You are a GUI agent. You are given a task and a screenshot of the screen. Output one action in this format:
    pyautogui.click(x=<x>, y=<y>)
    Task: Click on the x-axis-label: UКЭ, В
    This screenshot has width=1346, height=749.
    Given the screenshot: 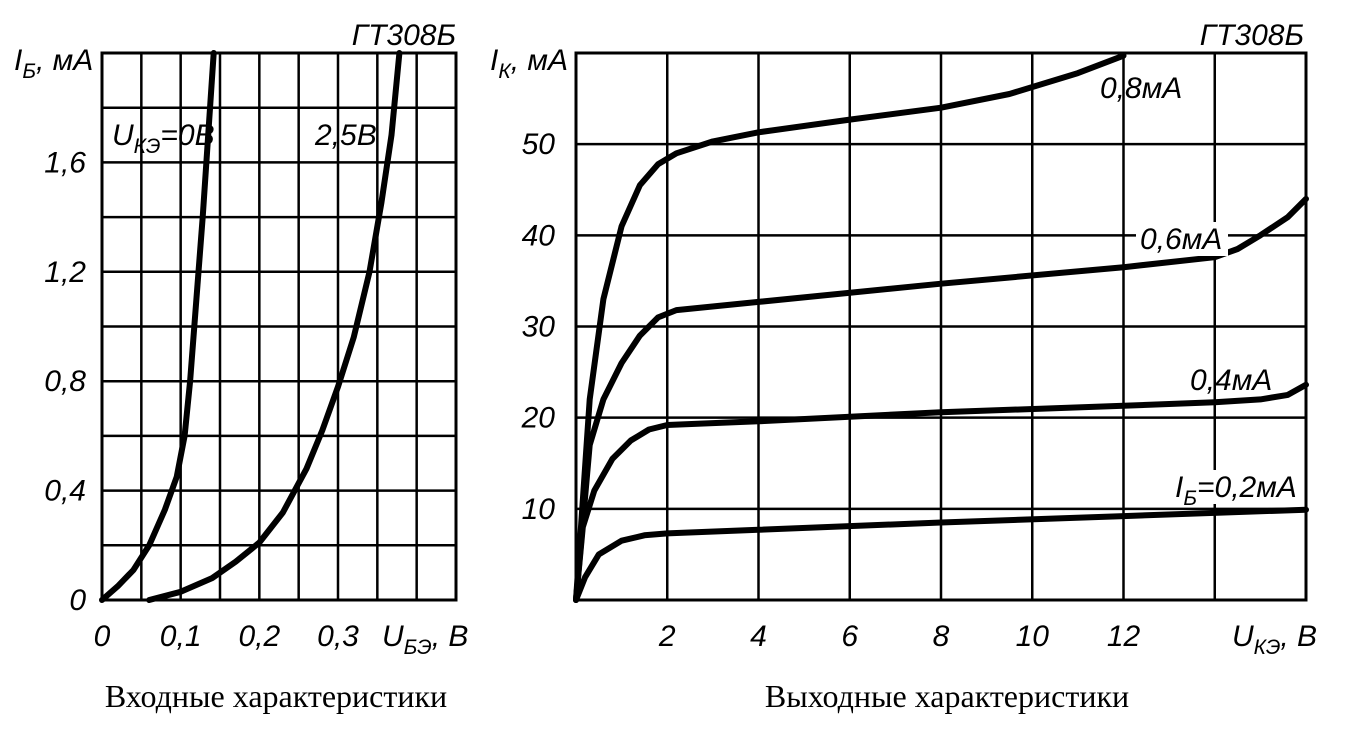 What is the action you would take?
    pyautogui.click(x=1274, y=639)
    